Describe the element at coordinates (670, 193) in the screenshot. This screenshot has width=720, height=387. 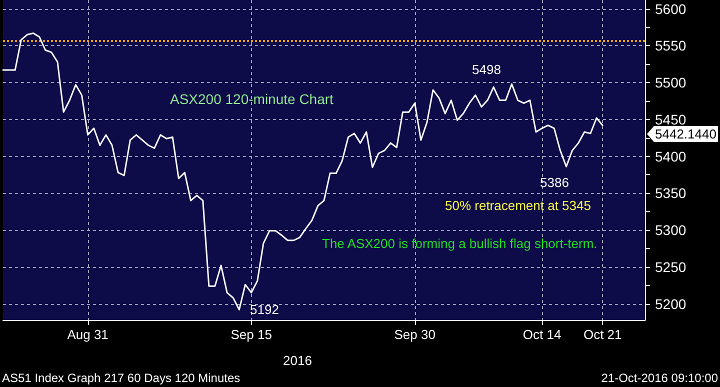
I see `y-tick-label: 5350` at that location.